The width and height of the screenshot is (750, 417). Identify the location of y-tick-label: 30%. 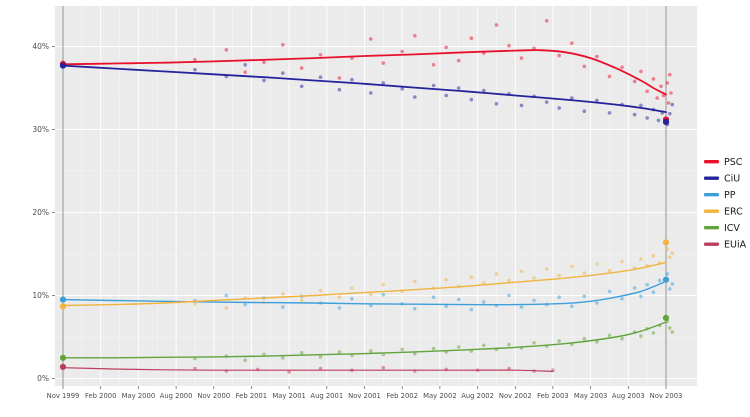
(40, 129).